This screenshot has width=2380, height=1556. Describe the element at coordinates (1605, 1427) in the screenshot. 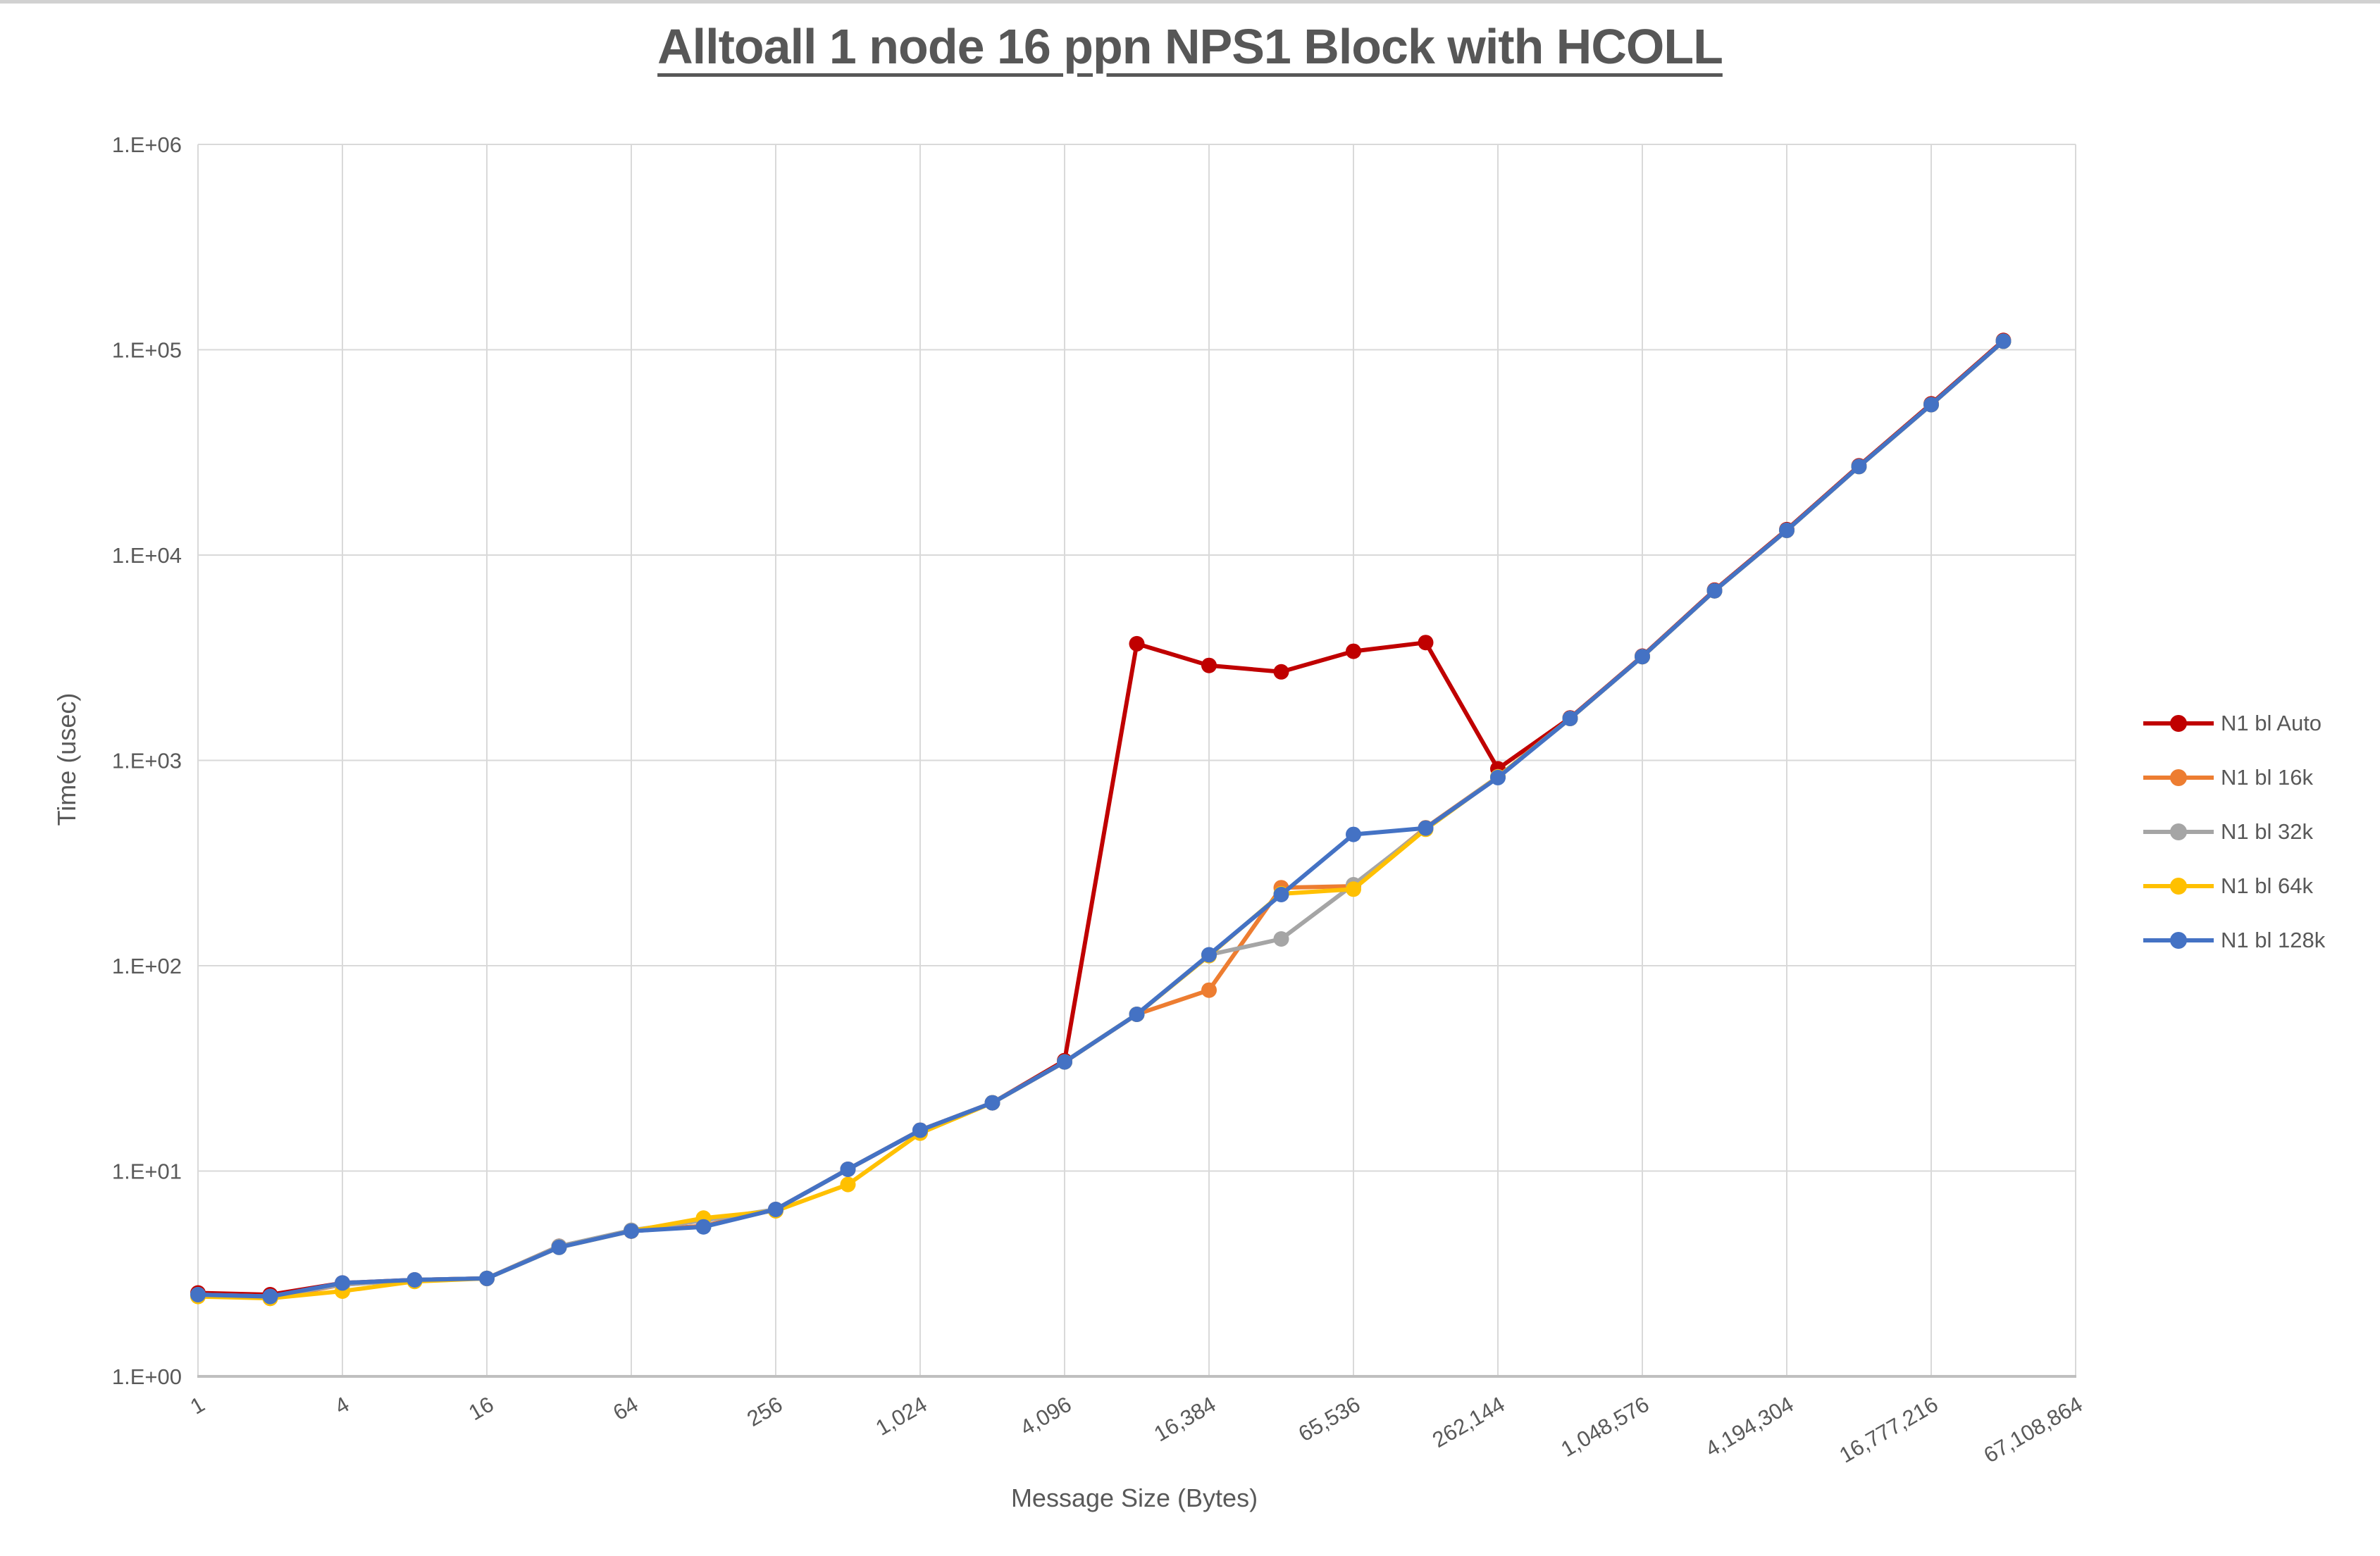

I see `x-tick-label: 1,048,576` at that location.